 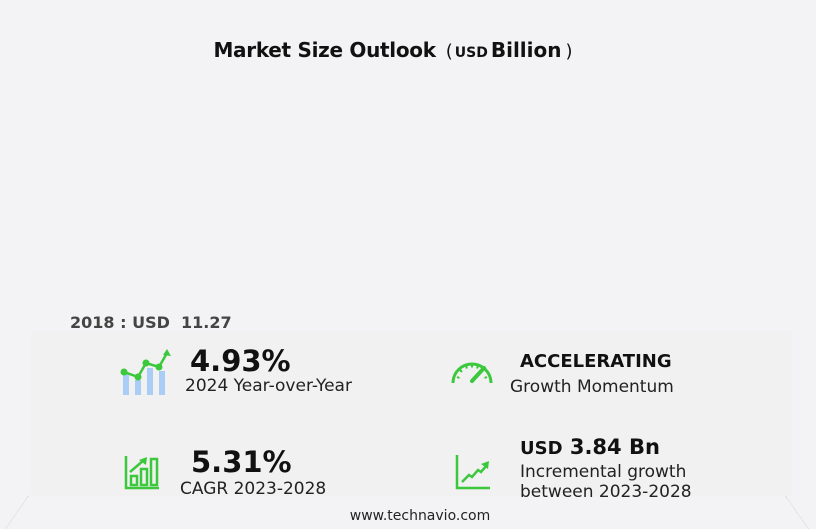 I want to click on momentum-label: Growth Momentum, so click(x=592, y=387).